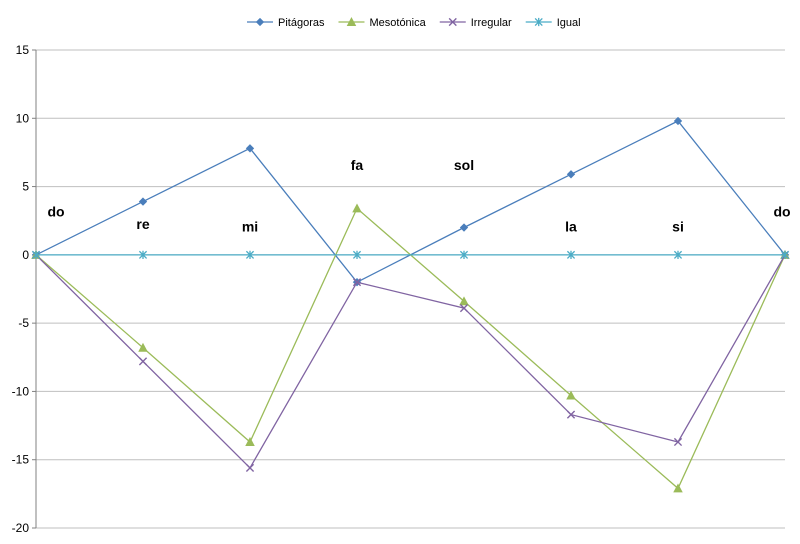 Image resolution: width=800 pixels, height=544 pixels. I want to click on note-labels: do re mi fa sol la si do, so click(418, 195).